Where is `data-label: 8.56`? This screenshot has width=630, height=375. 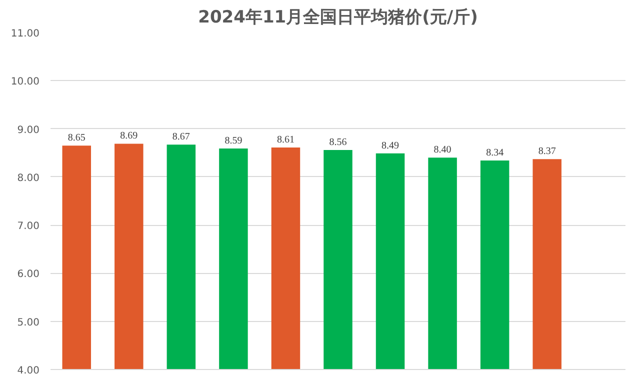 data-label: 8.56 is located at coordinates (338, 142).